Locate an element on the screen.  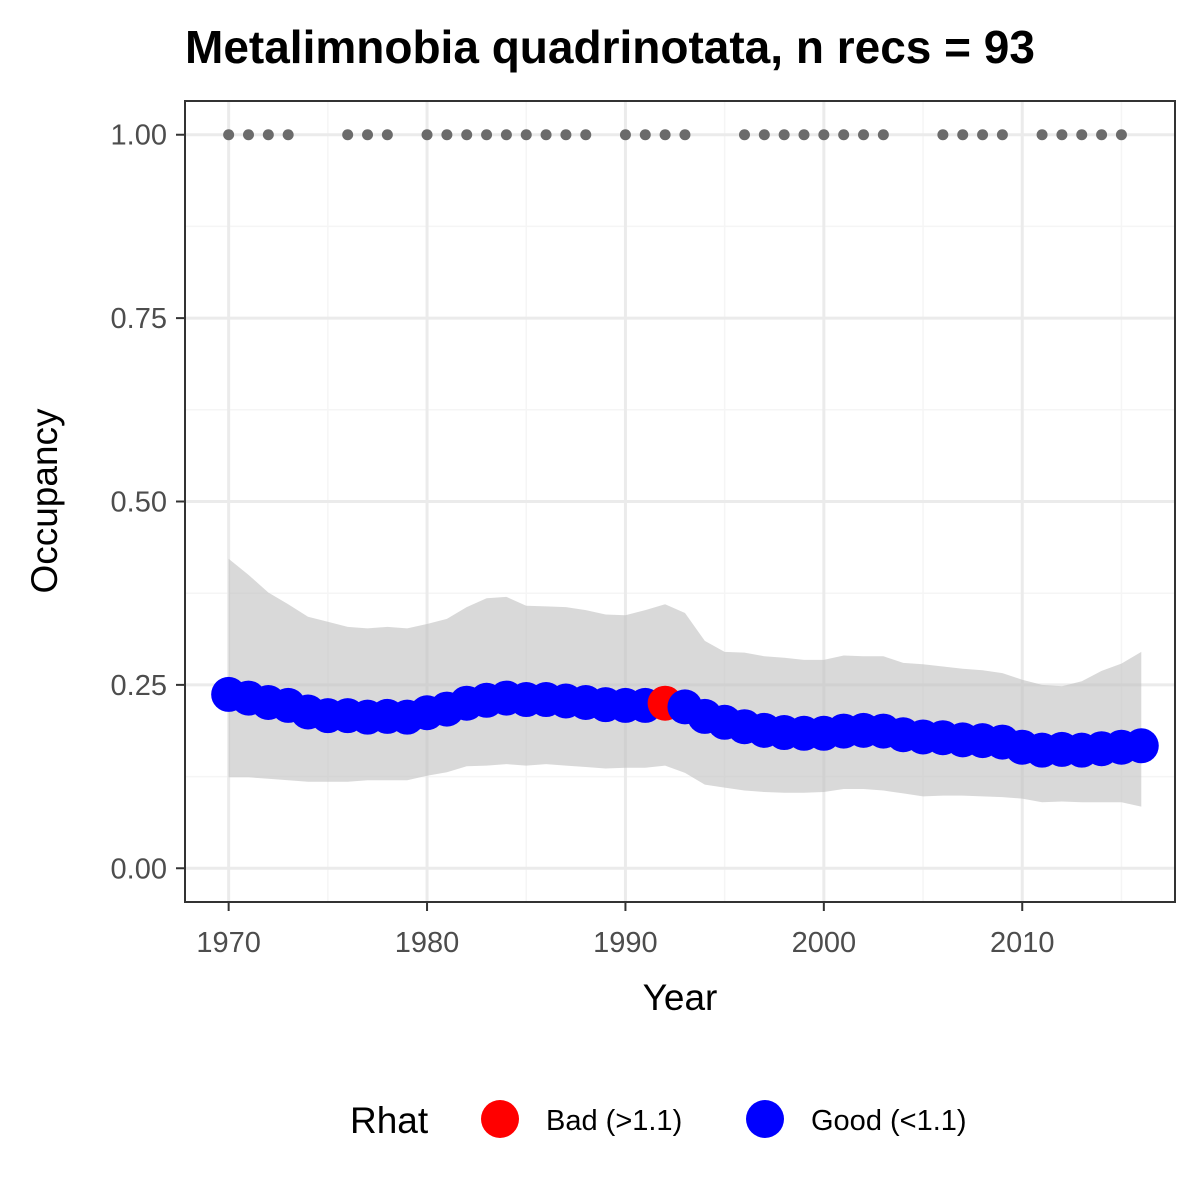
legend-title: Rhat is located at coordinates (389, 1120).